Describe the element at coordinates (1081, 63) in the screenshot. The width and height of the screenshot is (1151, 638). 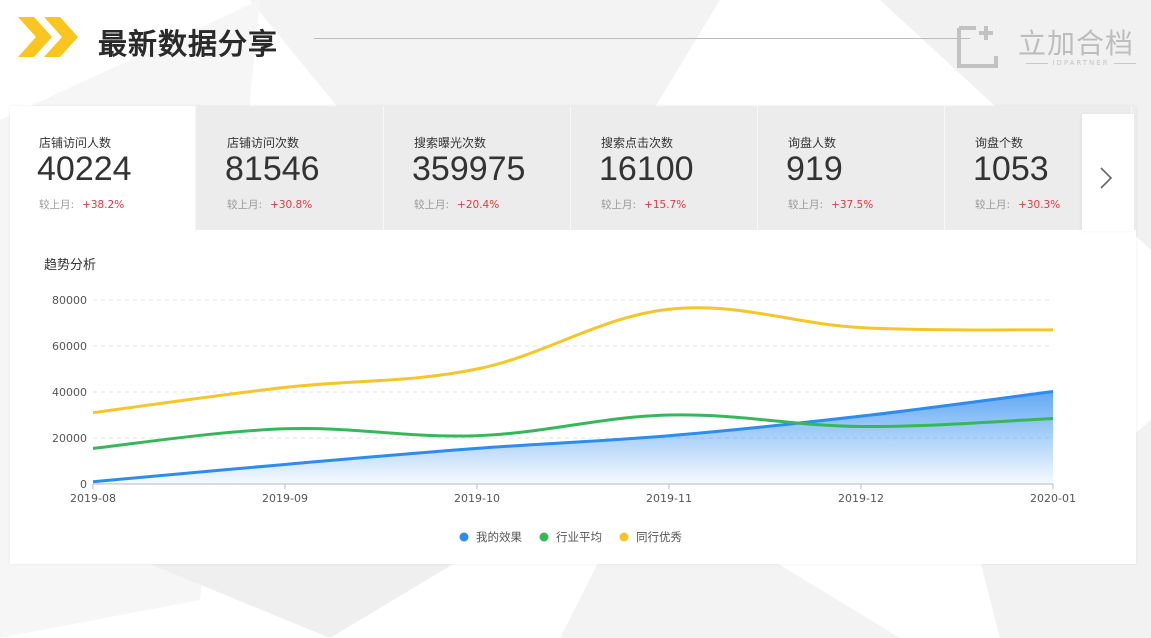
I see `logo-subtext: IDPARTNER` at that location.